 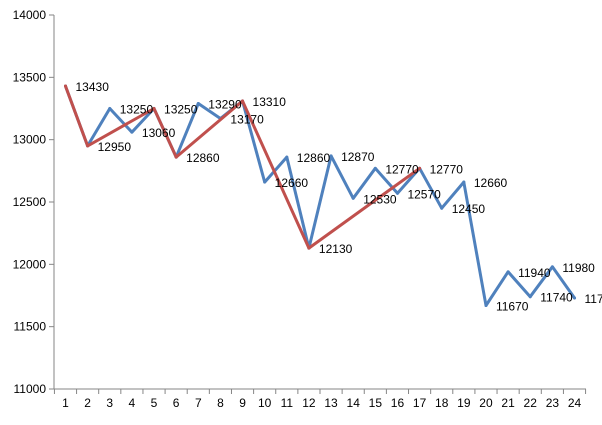 I want to click on data-label: 12530, so click(x=380, y=199).